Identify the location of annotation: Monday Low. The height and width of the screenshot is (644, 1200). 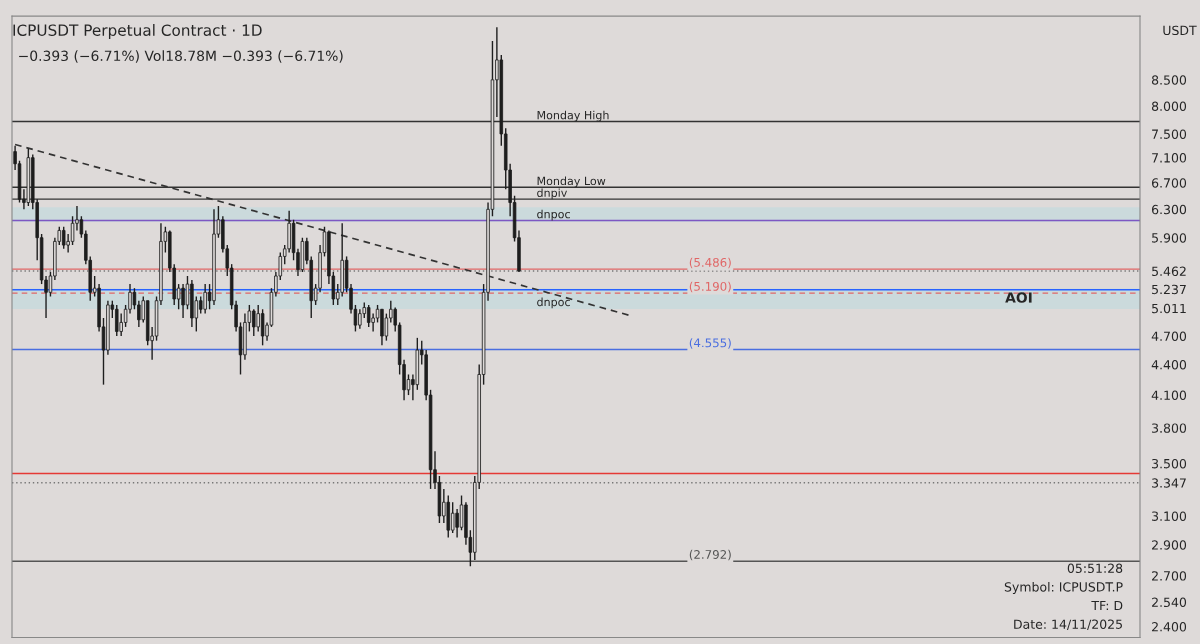
(571, 182).